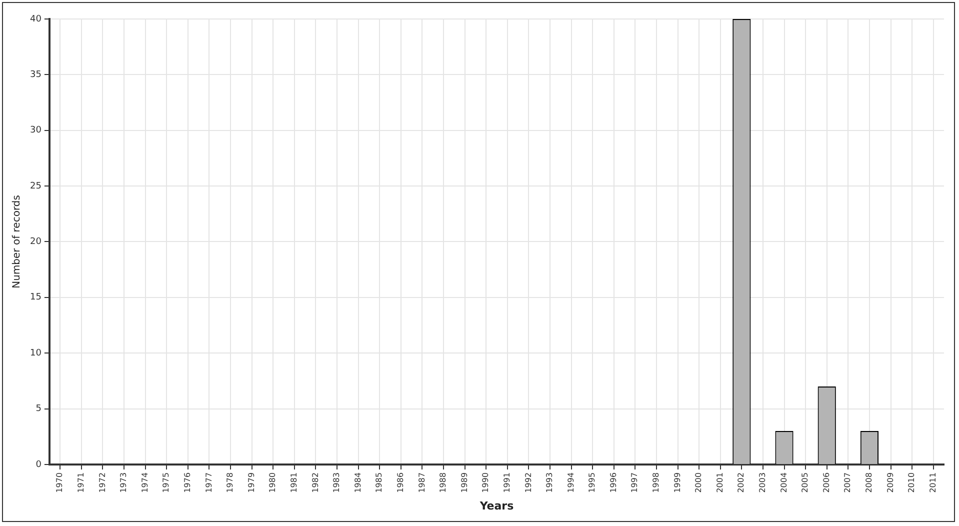 The image size is (959, 526). I want to click on x-tick-label: 1986, so click(400, 482).